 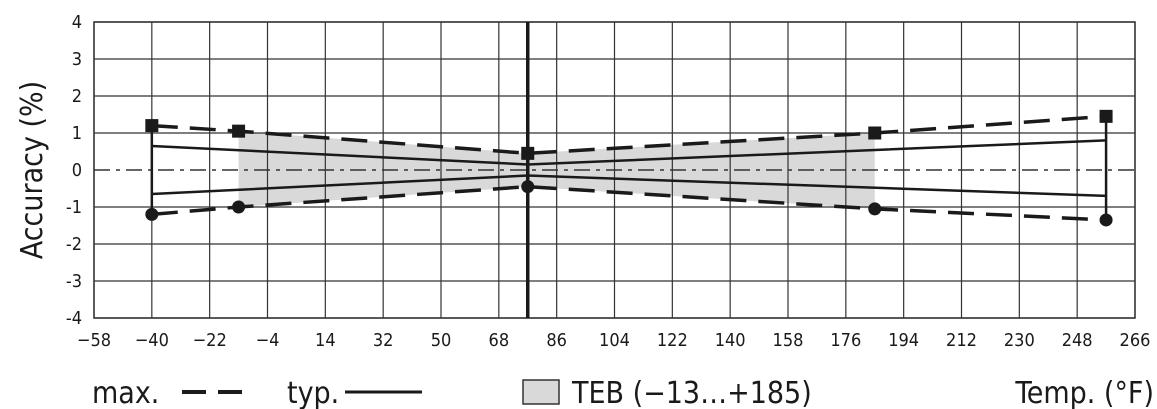 I want to click on legend-teb-label: TEB (−13…+185), so click(x=691, y=392).